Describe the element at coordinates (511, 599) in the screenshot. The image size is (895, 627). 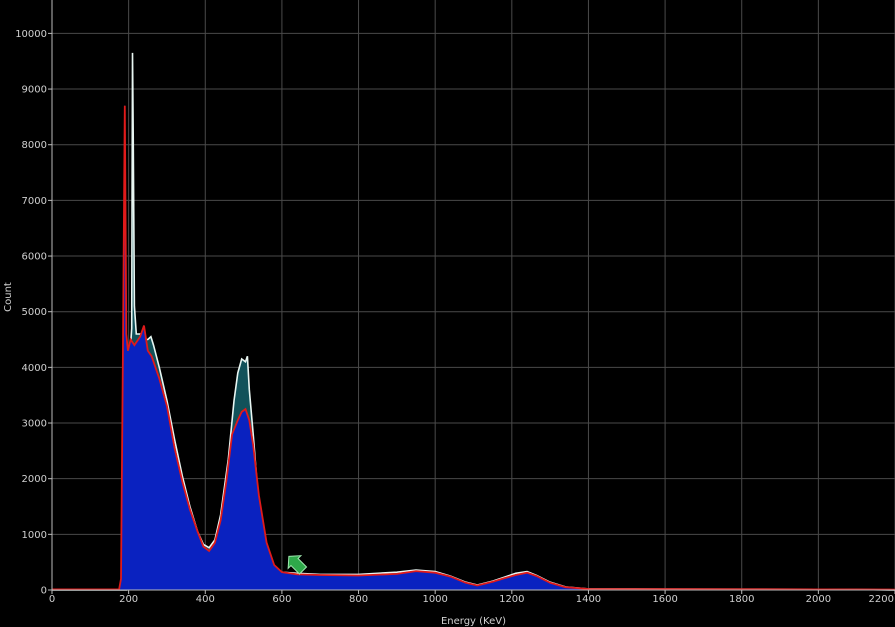
I see `x-tick-label: 1200` at that location.